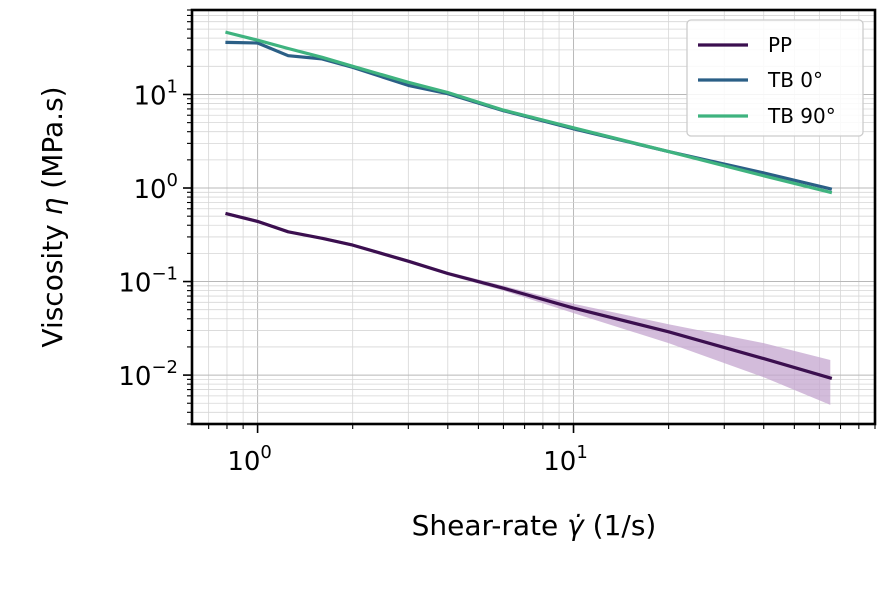  I want to click on x-tick-label-exponent: 0, so click(265, 452).